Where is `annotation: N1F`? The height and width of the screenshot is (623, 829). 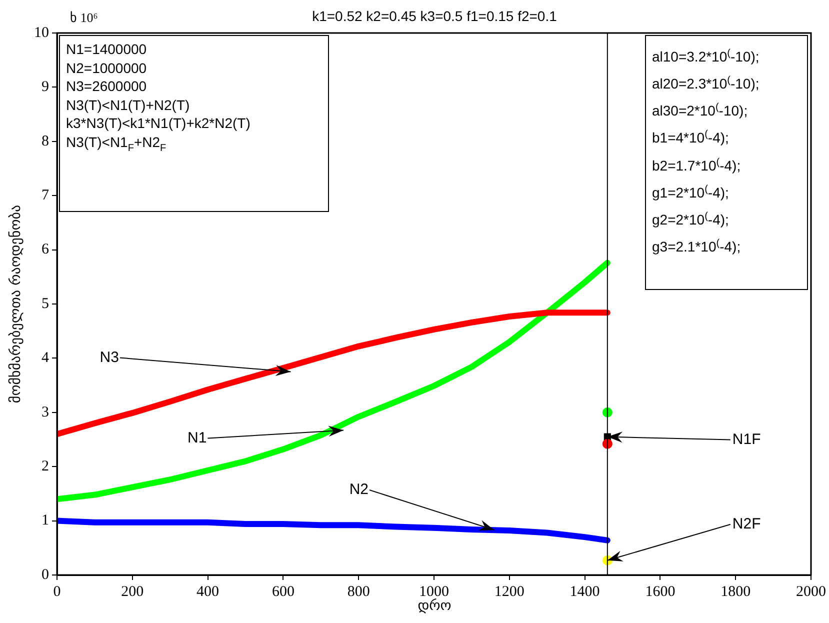
annotation: N1F is located at coordinates (746, 439).